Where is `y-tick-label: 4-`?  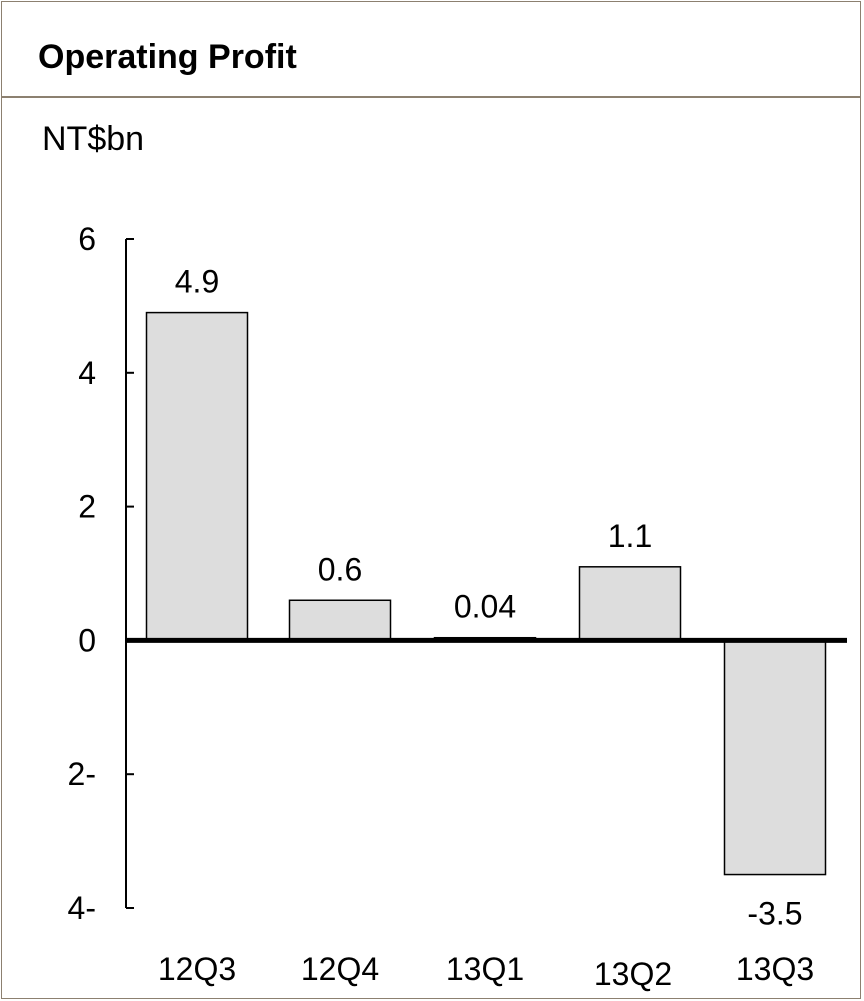 y-tick-label: 4- is located at coordinates (82, 908).